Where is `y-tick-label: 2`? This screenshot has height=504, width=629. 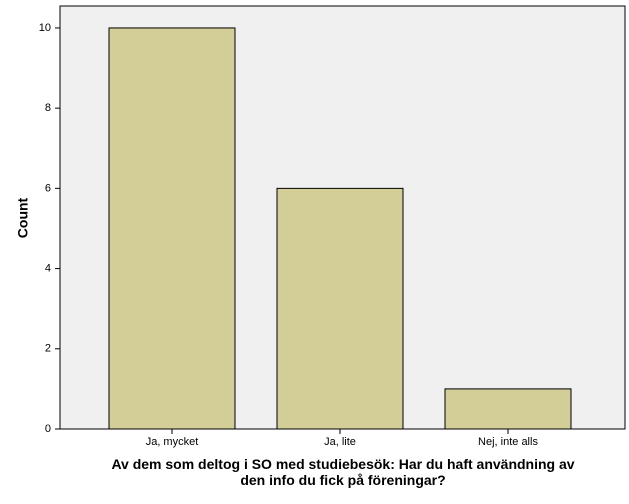 y-tick-label: 2 is located at coordinates (48, 349).